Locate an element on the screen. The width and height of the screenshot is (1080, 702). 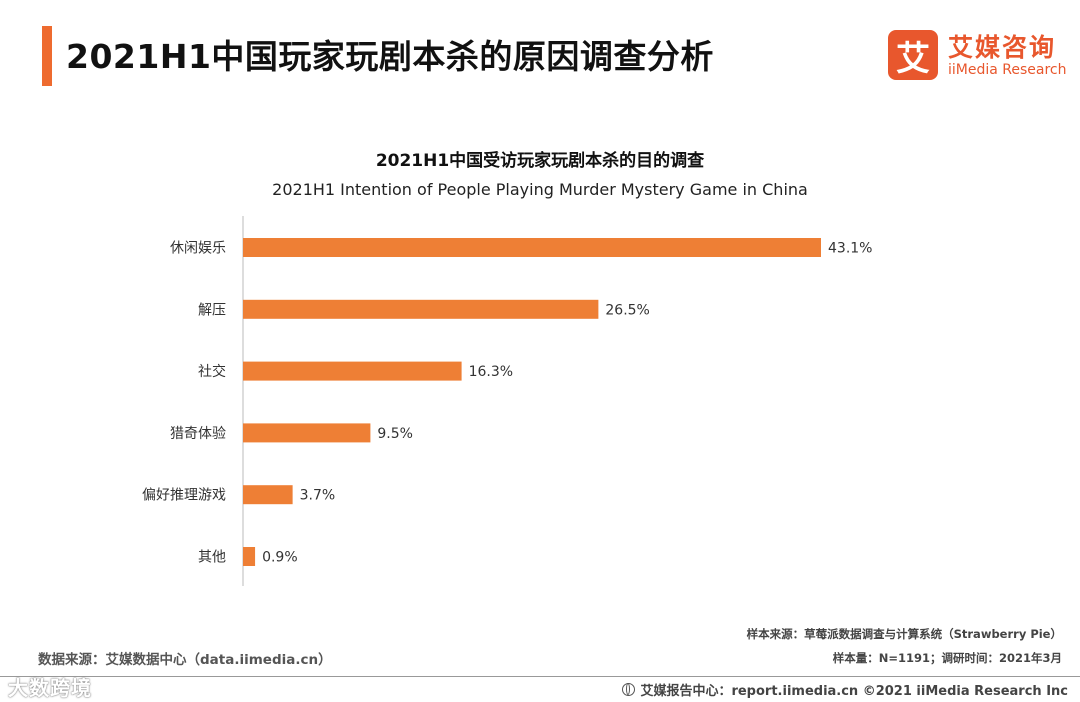
data-label: 26.5% is located at coordinates (627, 310).